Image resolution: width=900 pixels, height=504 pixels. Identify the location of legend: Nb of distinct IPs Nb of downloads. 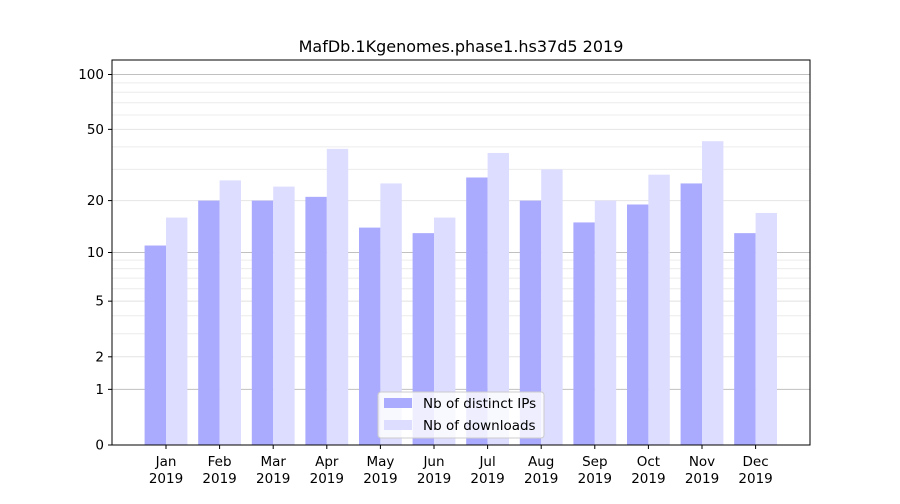
(461, 415).